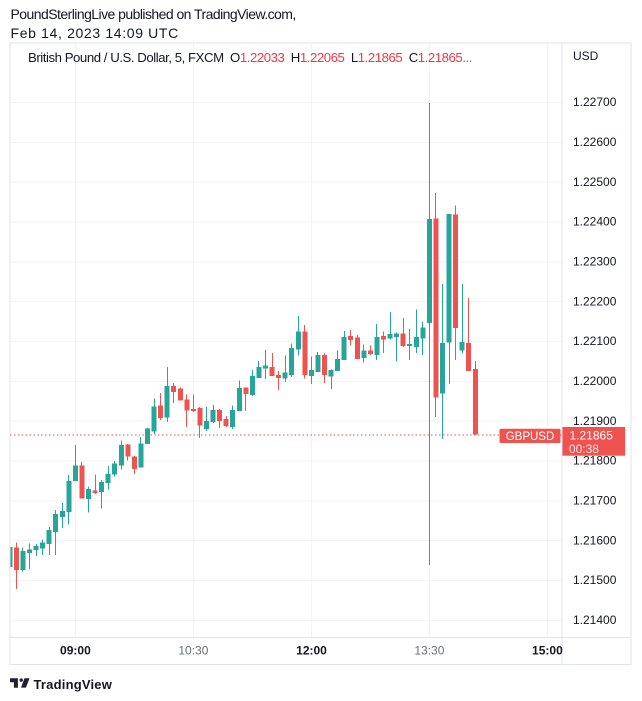  I want to click on svg-text: 12:00, so click(311, 651).